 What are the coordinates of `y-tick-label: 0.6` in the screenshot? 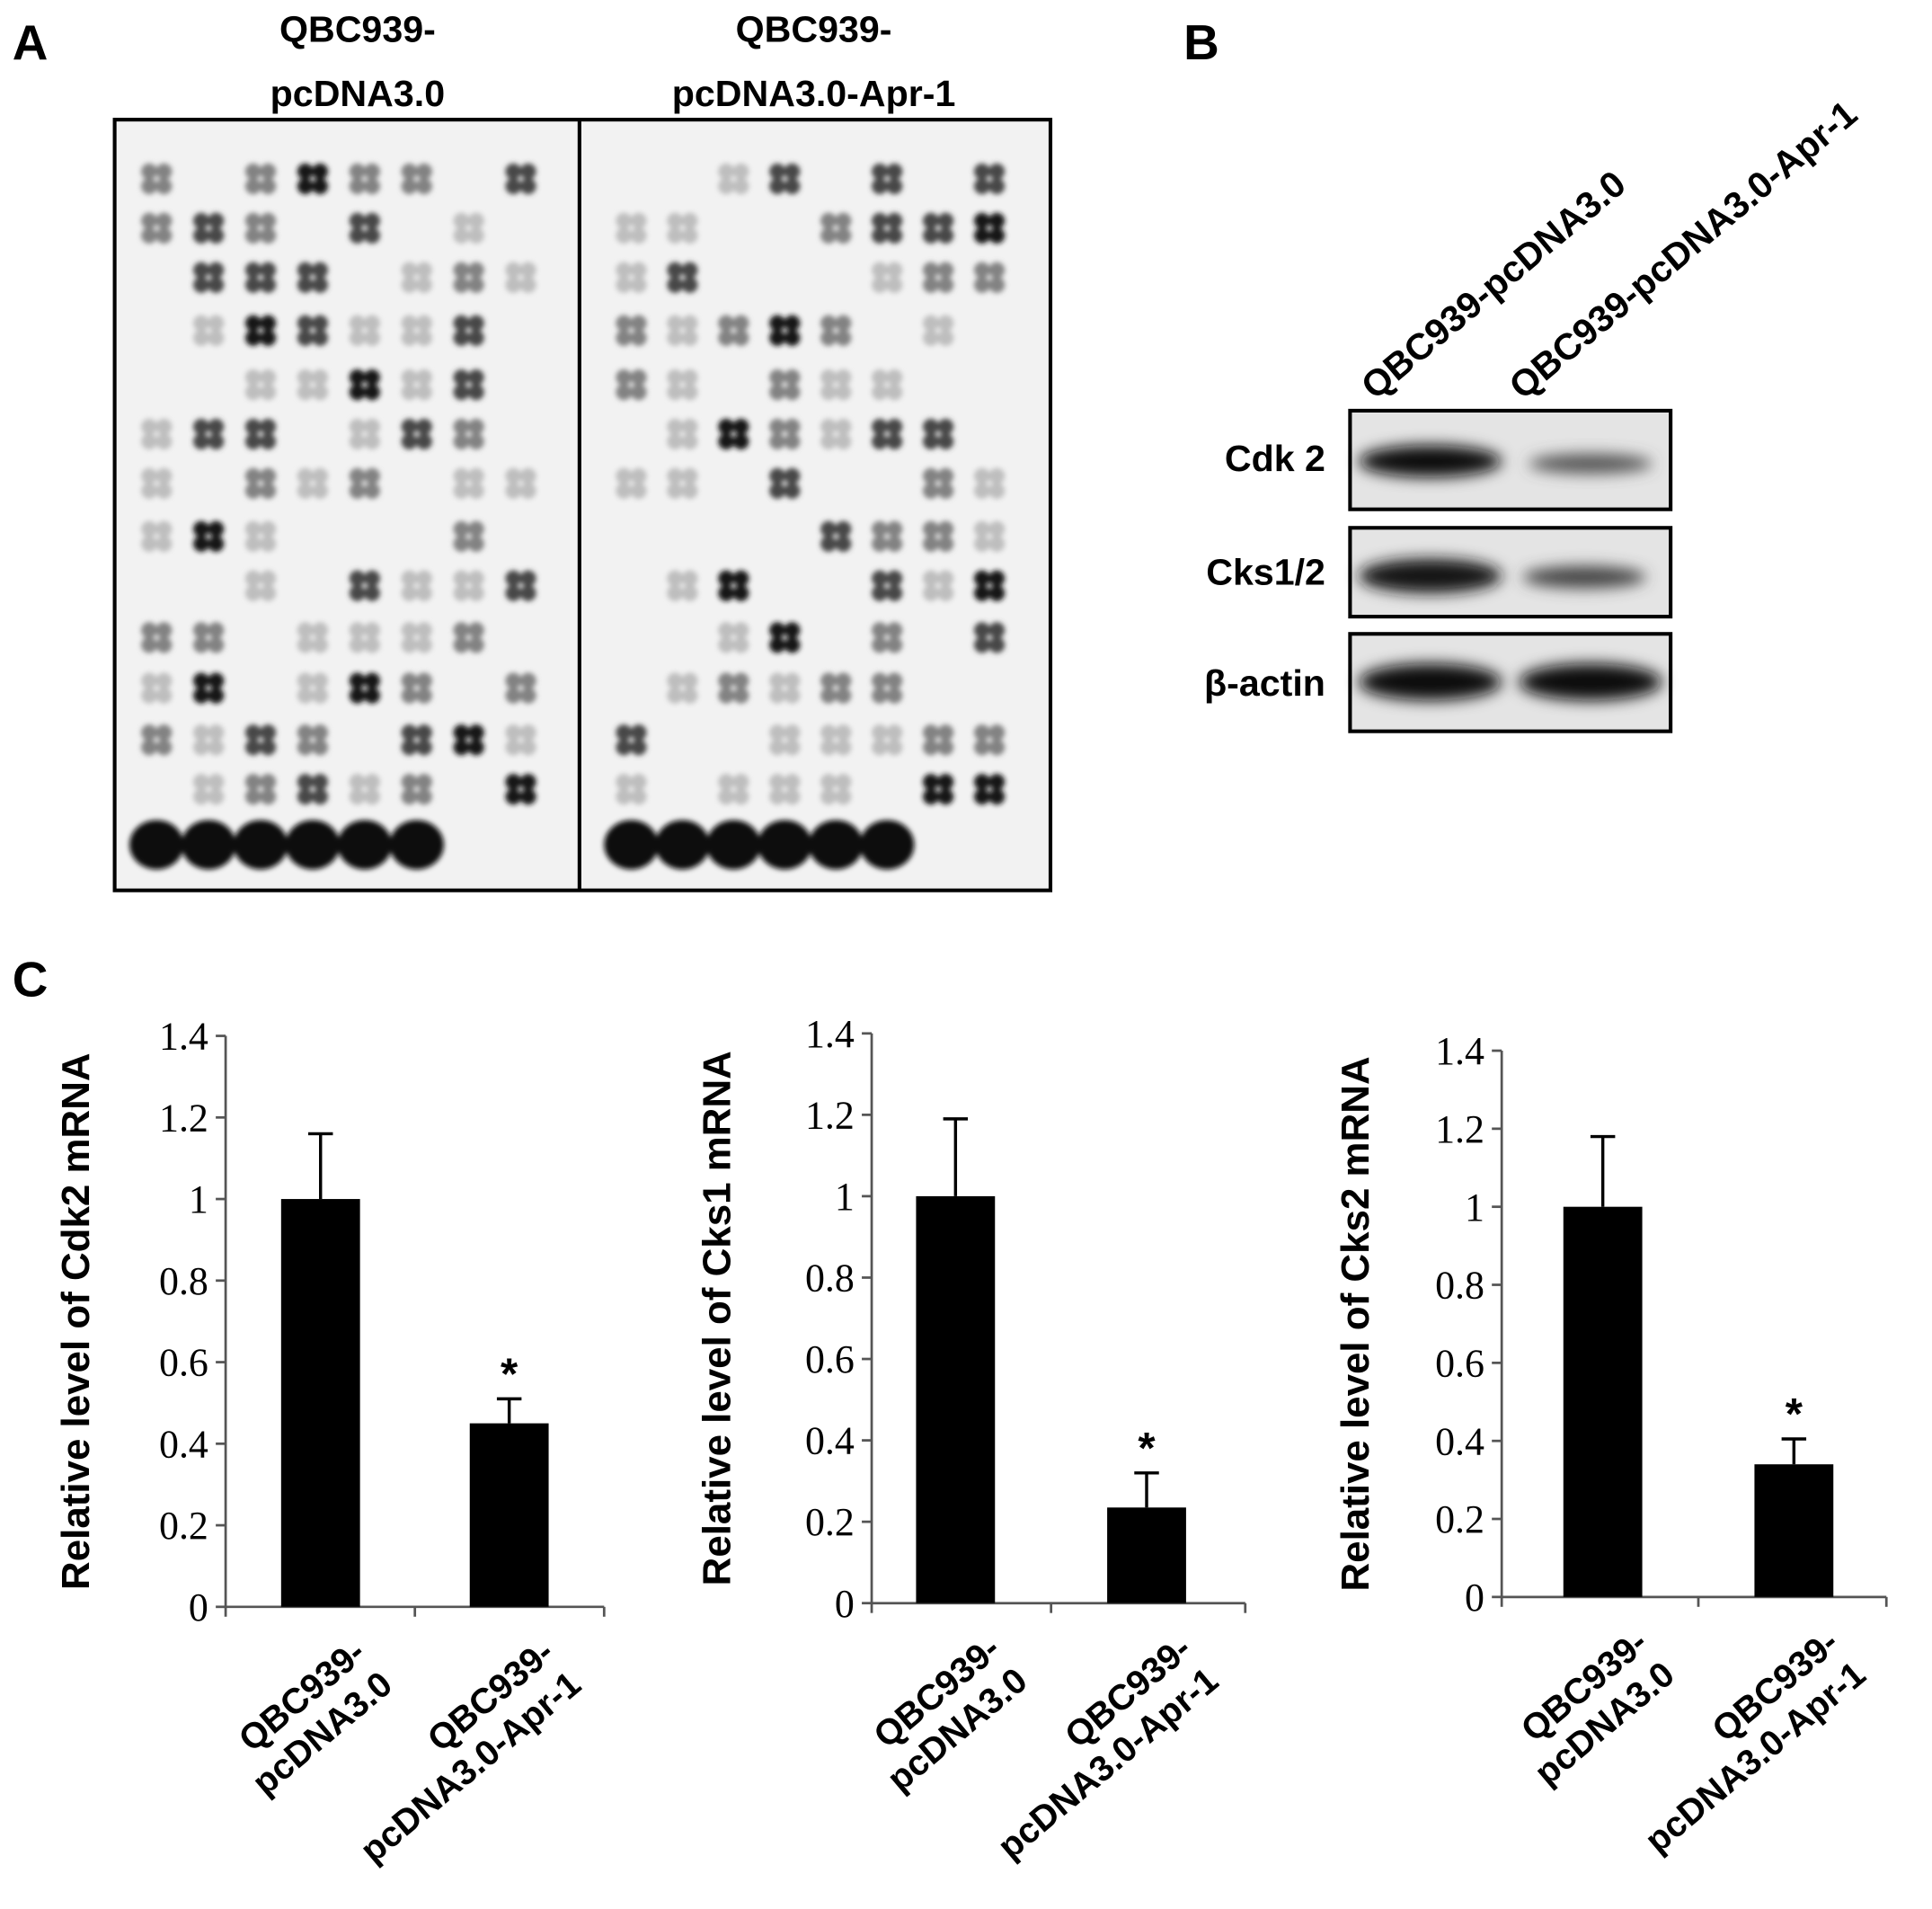 It's located at (183, 1363).